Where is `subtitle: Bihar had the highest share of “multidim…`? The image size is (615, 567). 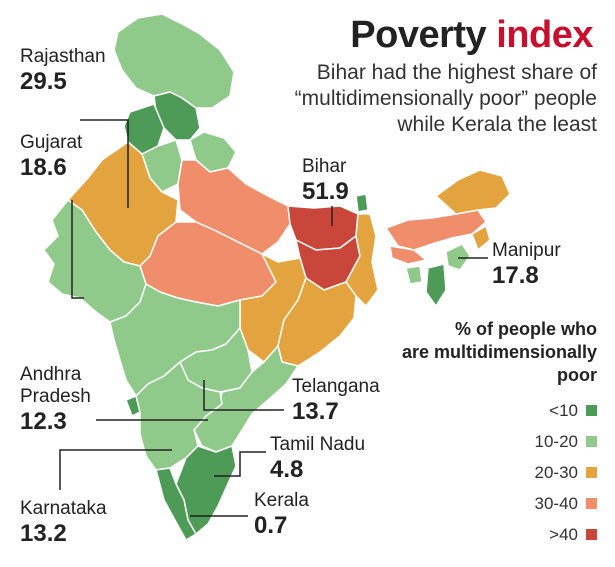 subtitle: Bihar had the highest share of “multidim… is located at coordinates (445, 98).